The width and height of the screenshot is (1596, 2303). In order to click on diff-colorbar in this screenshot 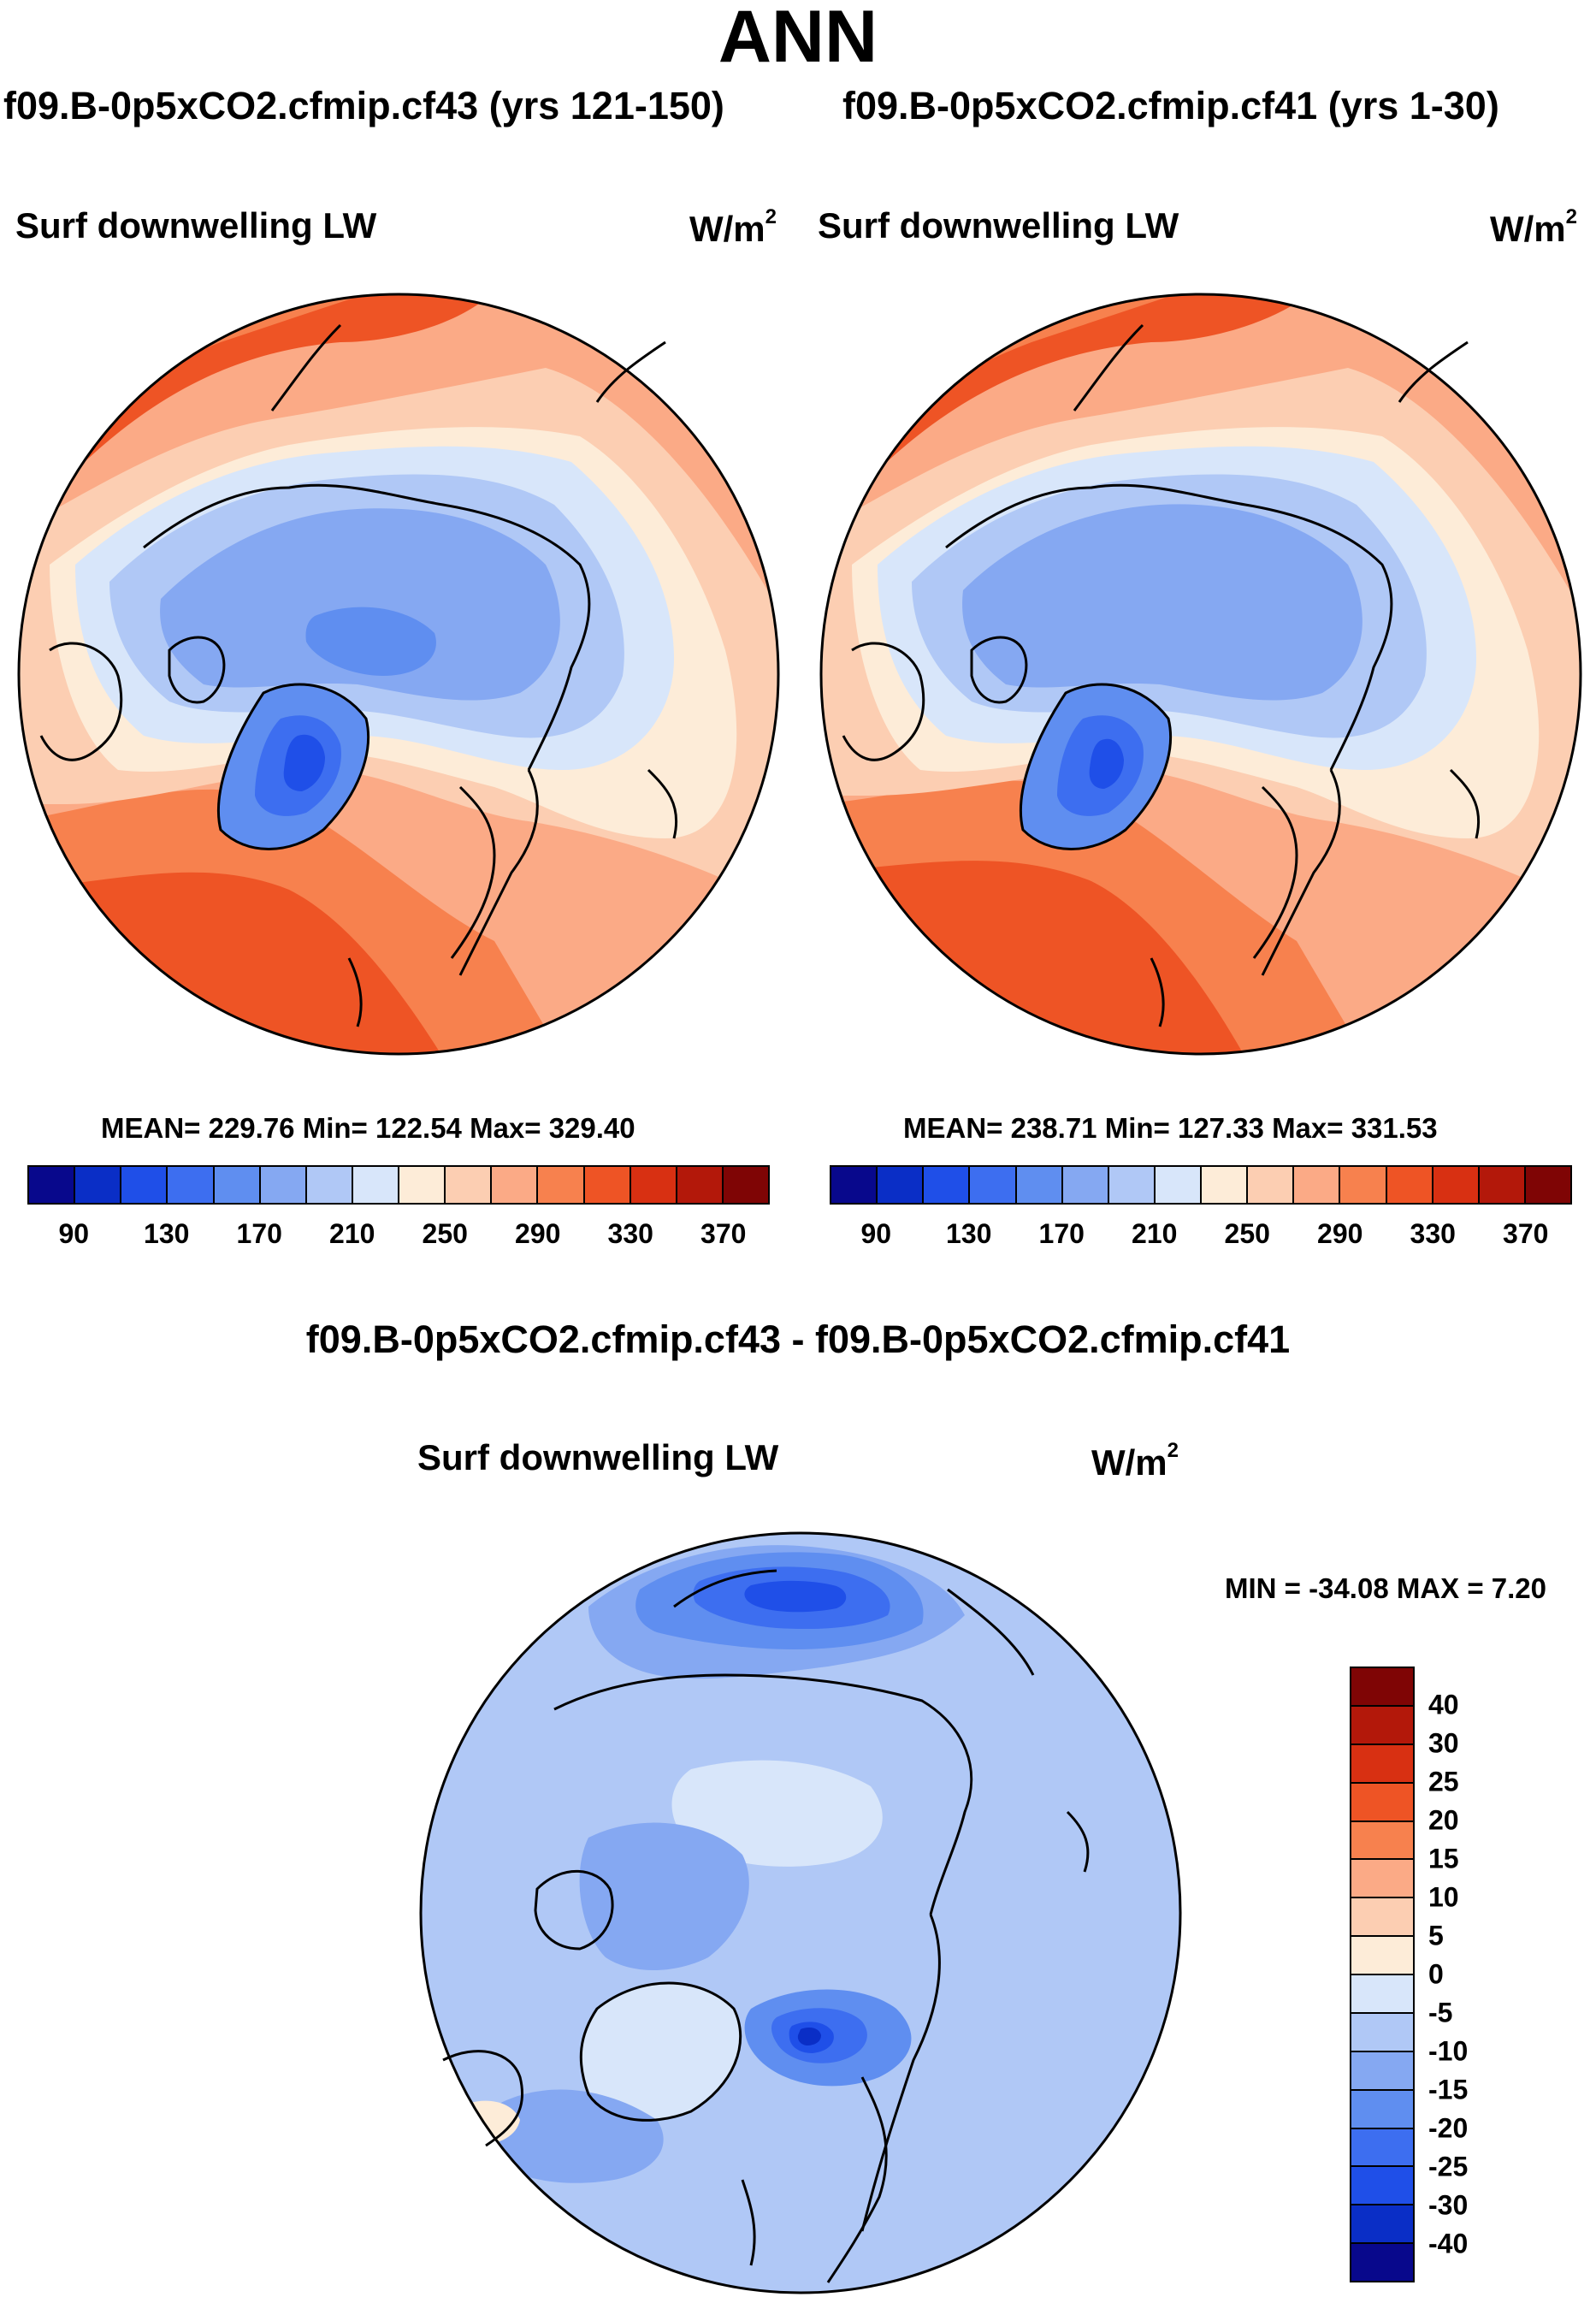, I will do `click(1383, 1974)`.